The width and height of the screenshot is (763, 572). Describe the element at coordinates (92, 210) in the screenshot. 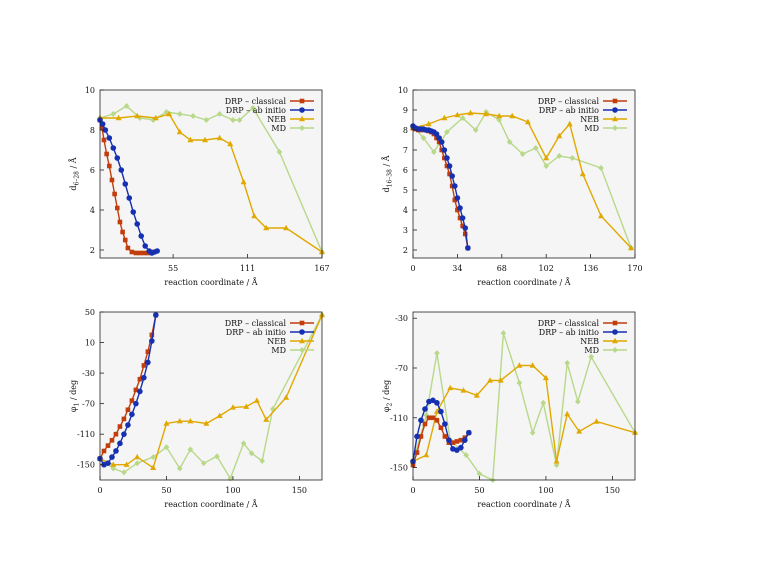

I see `y-tick-label: 4` at that location.